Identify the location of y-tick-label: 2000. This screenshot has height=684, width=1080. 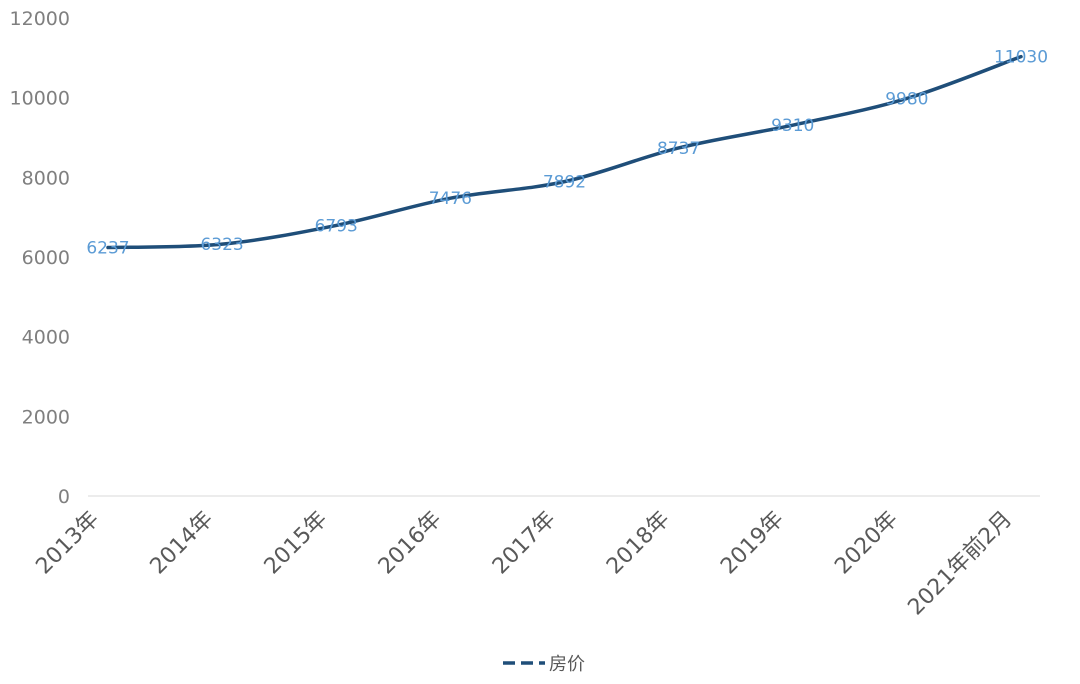
(46, 417).